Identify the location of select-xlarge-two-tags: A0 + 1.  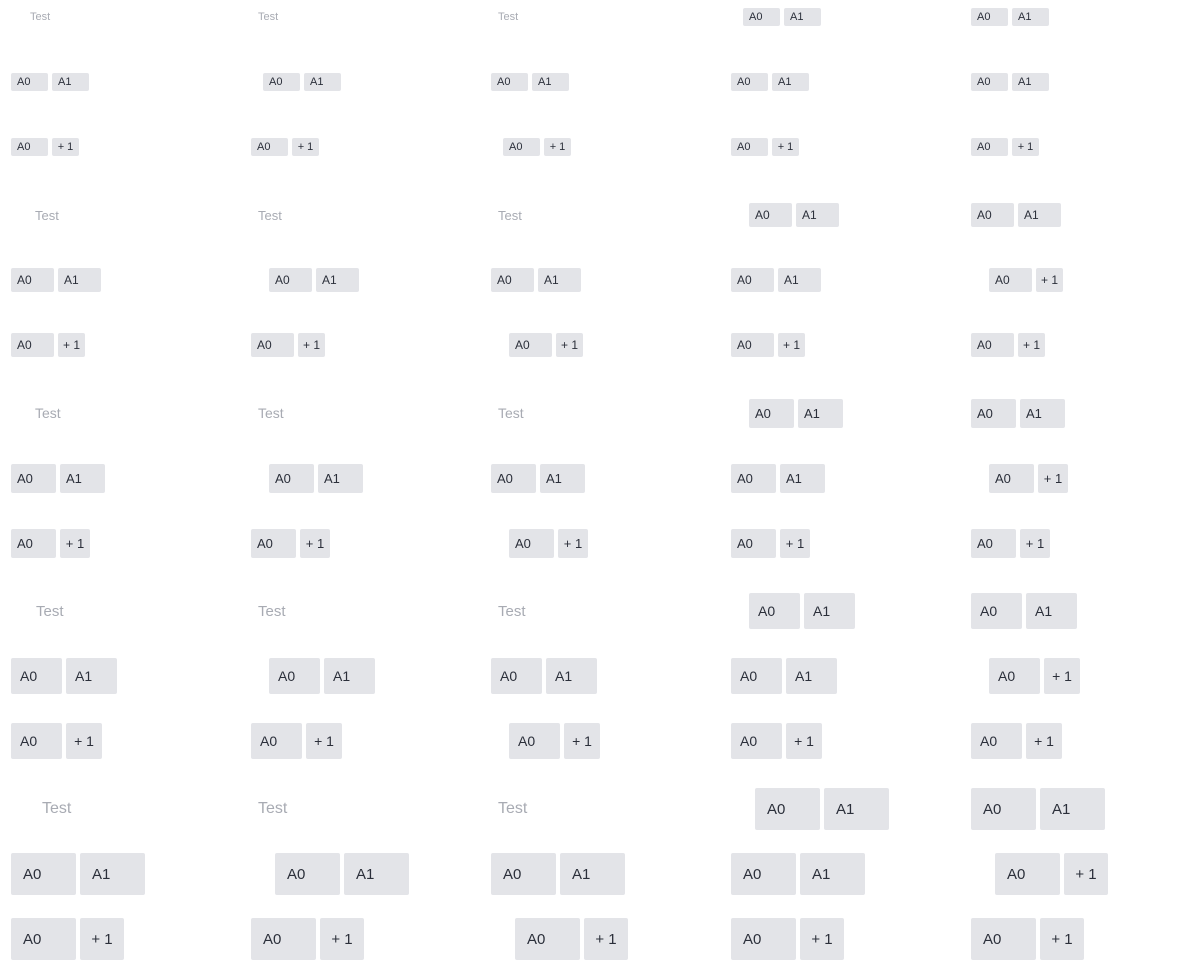
(1051, 874).